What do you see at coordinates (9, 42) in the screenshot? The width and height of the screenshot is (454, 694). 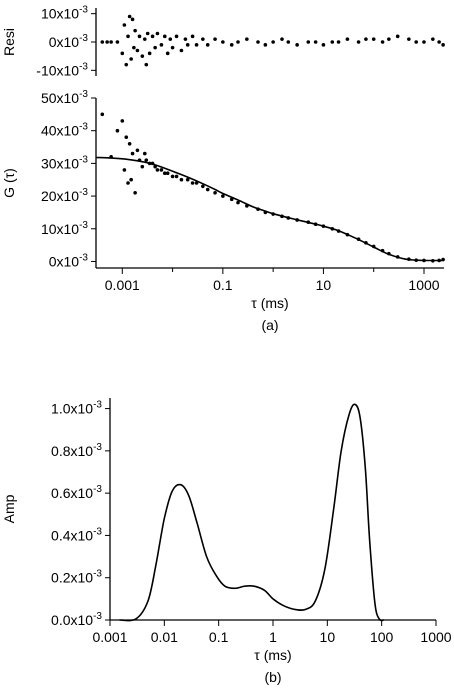 I see `y-axis-title: Resi` at bounding box center [9, 42].